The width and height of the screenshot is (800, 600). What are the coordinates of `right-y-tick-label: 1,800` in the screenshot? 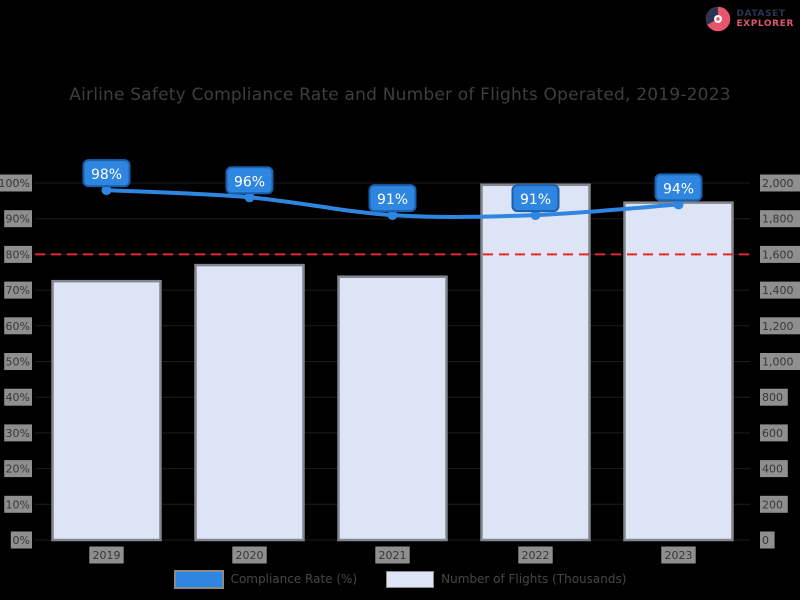 It's located at (778, 219).